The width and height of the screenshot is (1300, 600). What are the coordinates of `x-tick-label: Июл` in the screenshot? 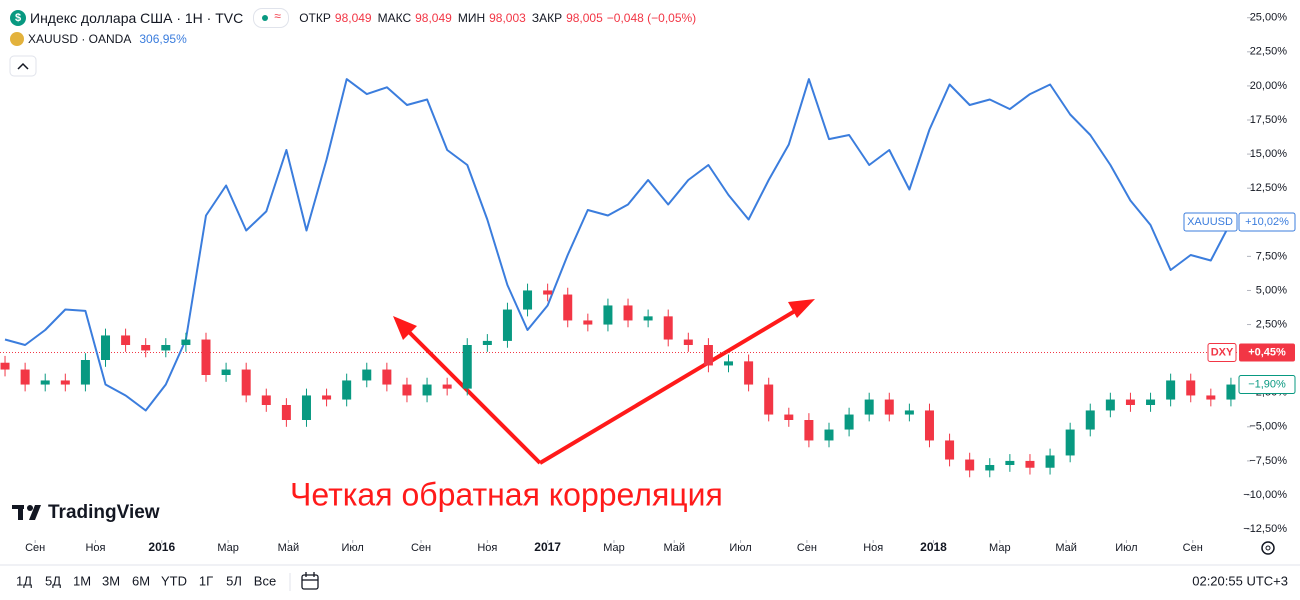 It's located at (353, 548).